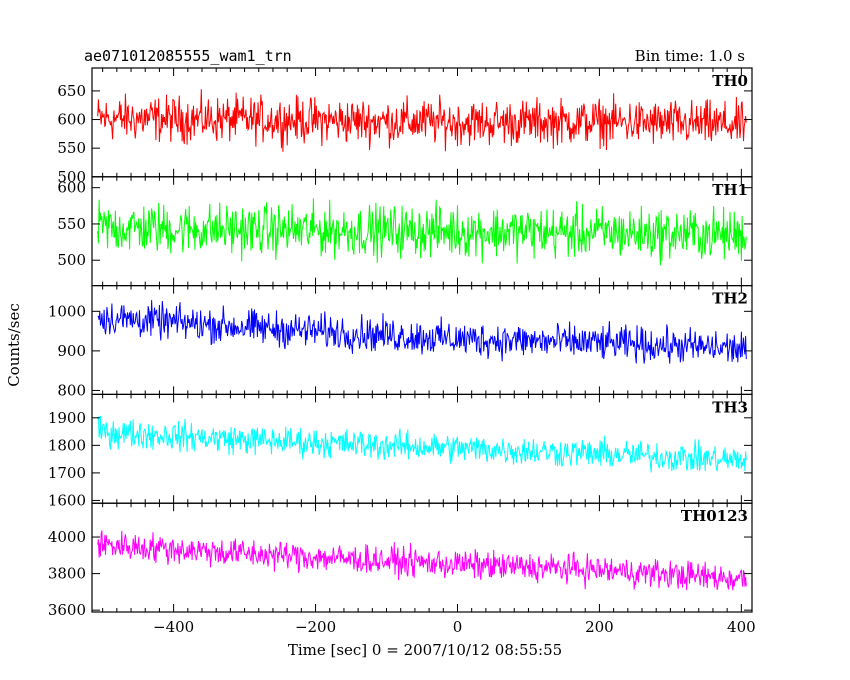 This screenshot has height=680, width=850. Describe the element at coordinates (730, 190) in the screenshot. I see `panel-label: TH1` at that location.